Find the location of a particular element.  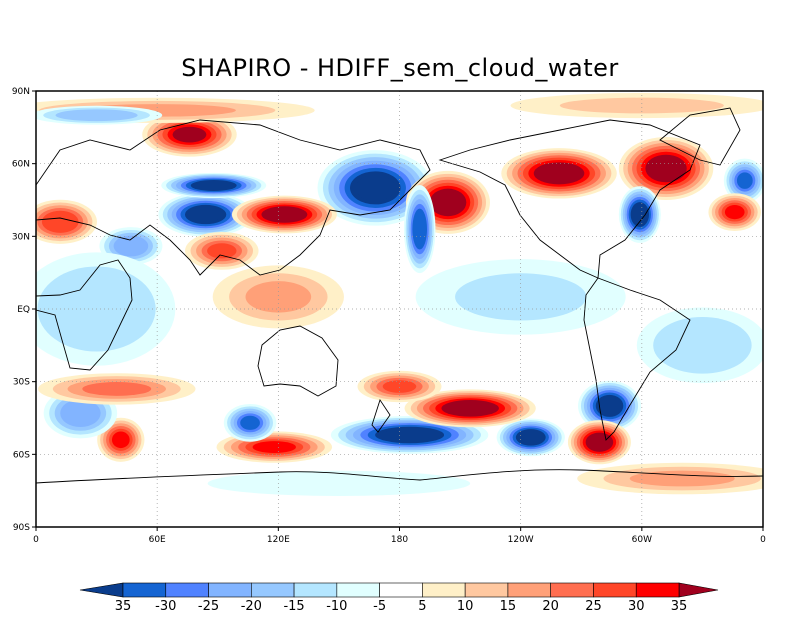

colorbar-label: 15 is located at coordinates (508, 606).